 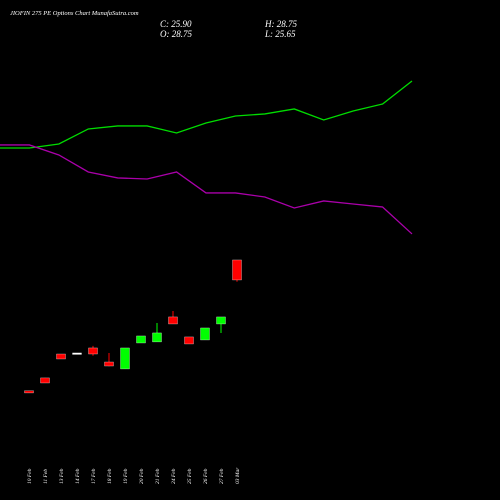 I want to click on info-high: H: 28.75, so click(x=280, y=24).